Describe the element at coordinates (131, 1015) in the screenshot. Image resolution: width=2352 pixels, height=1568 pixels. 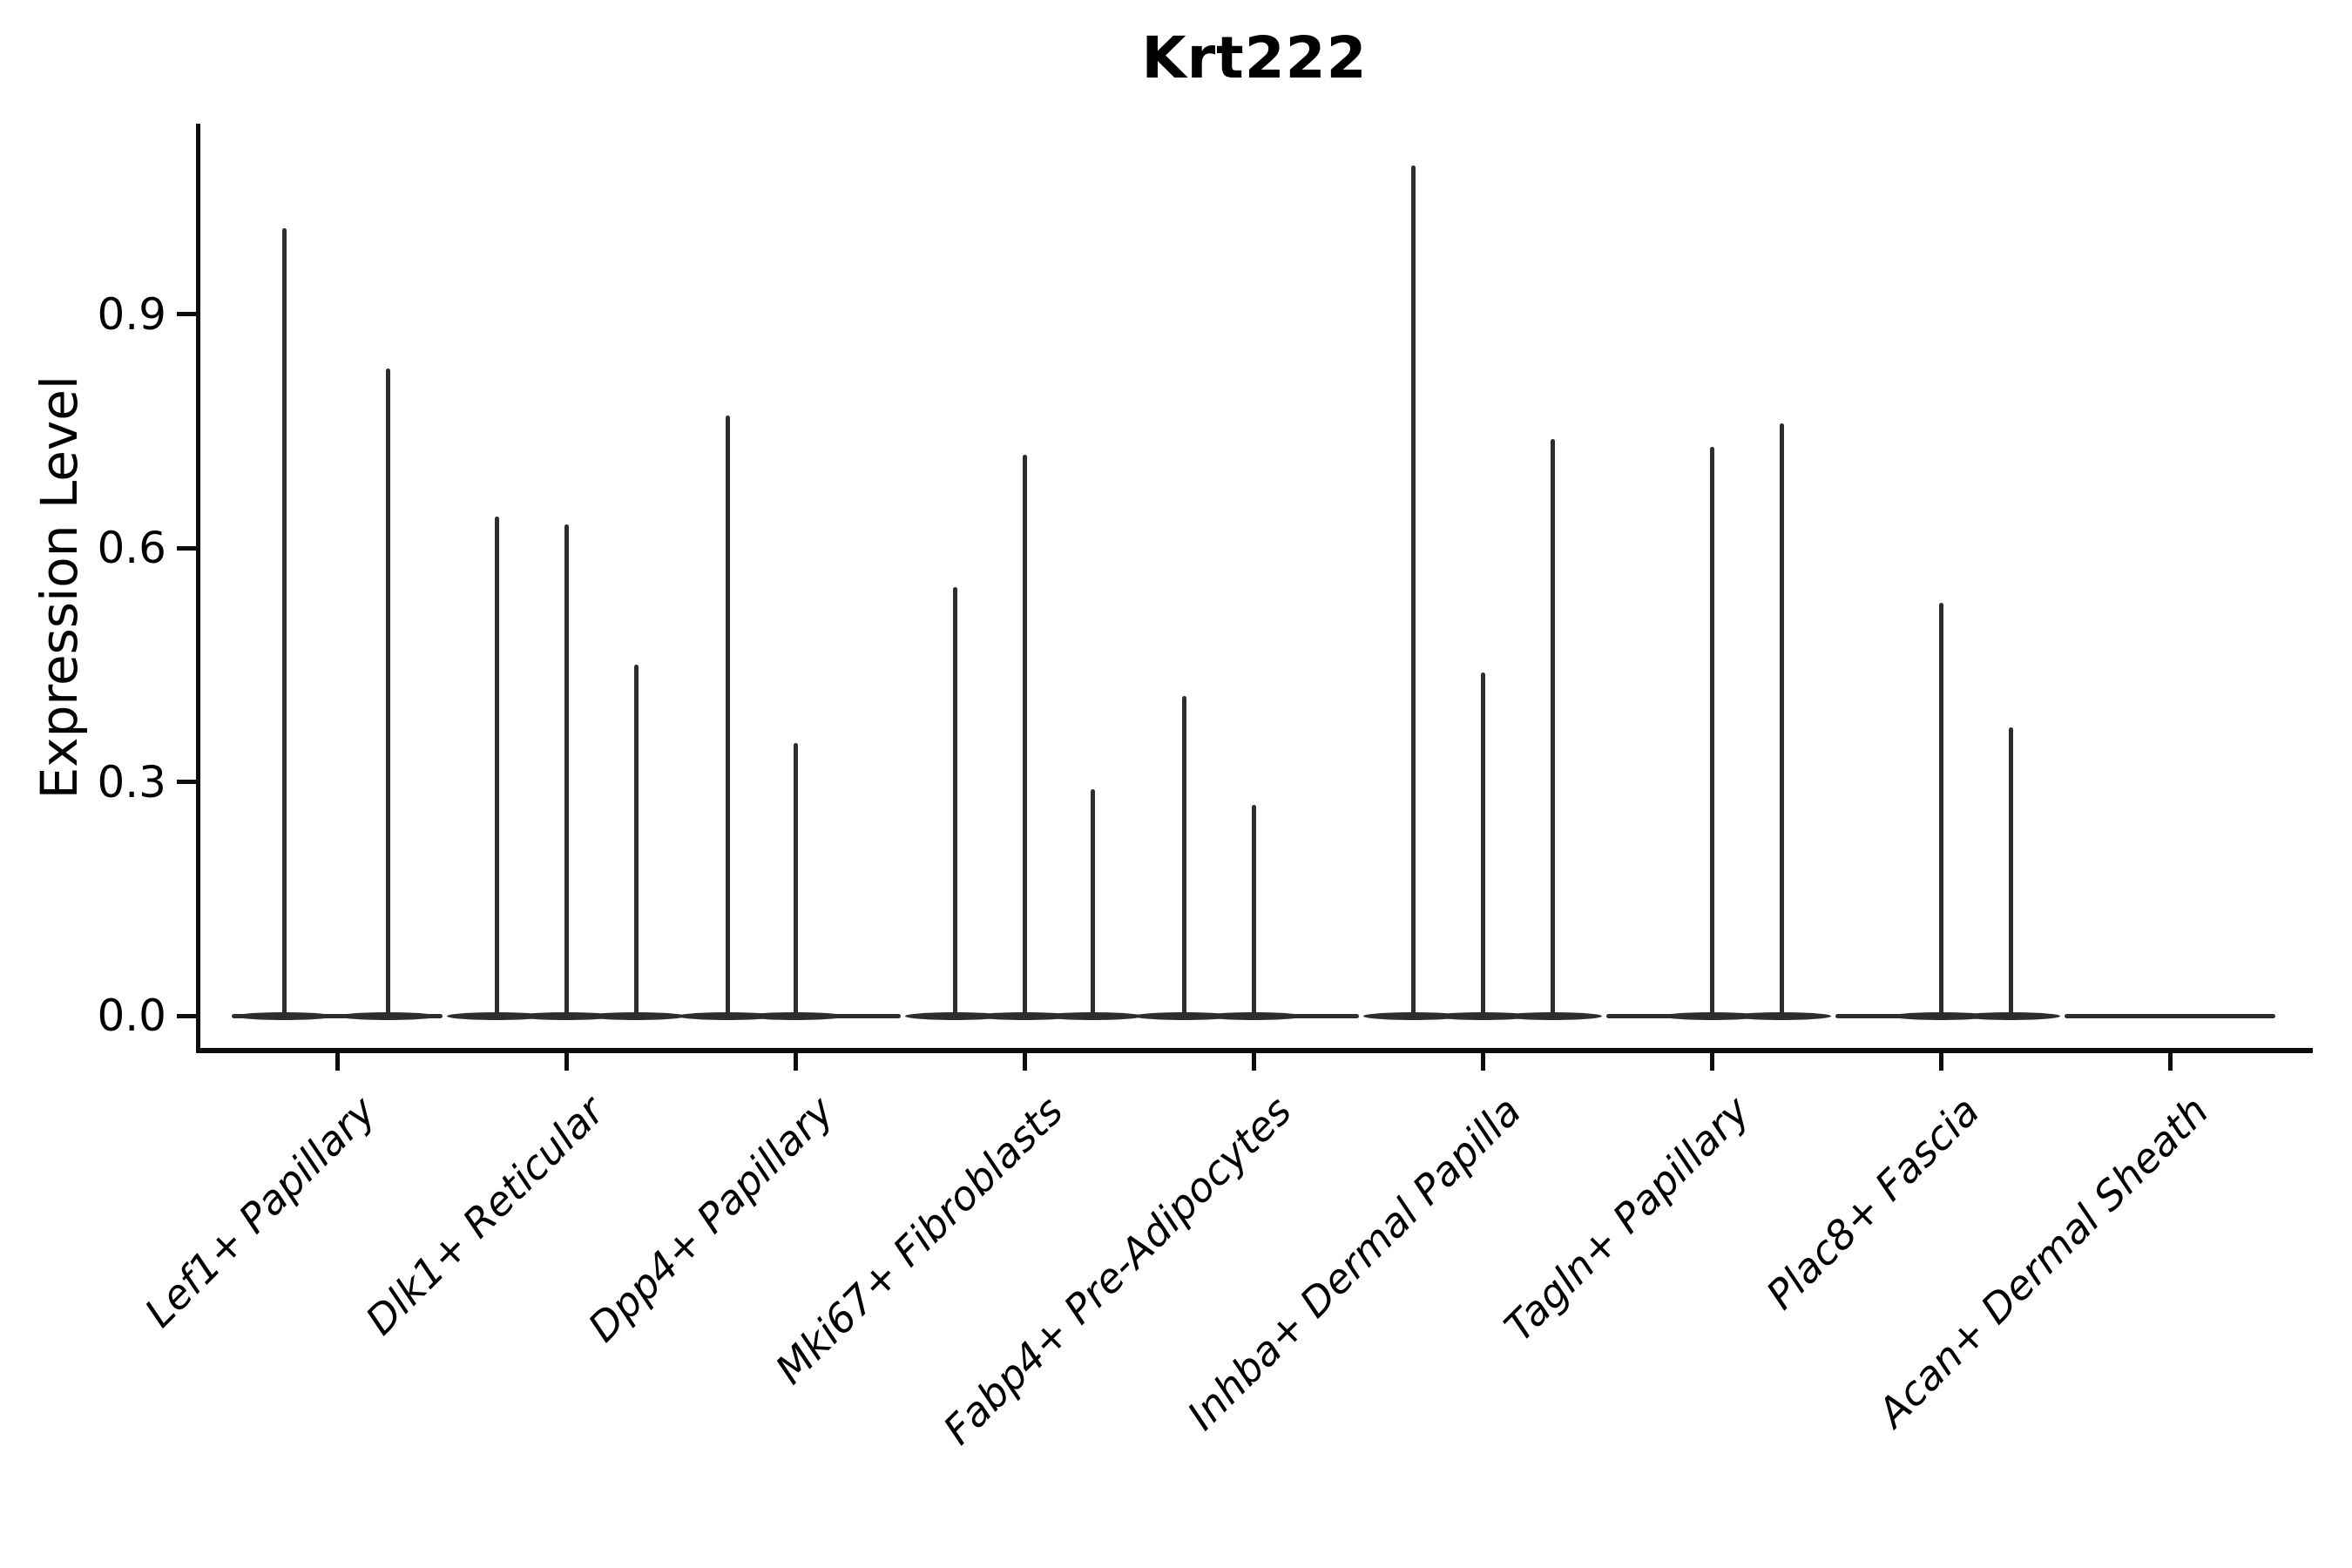
I see `y-tick-label: 0.0` at that location.